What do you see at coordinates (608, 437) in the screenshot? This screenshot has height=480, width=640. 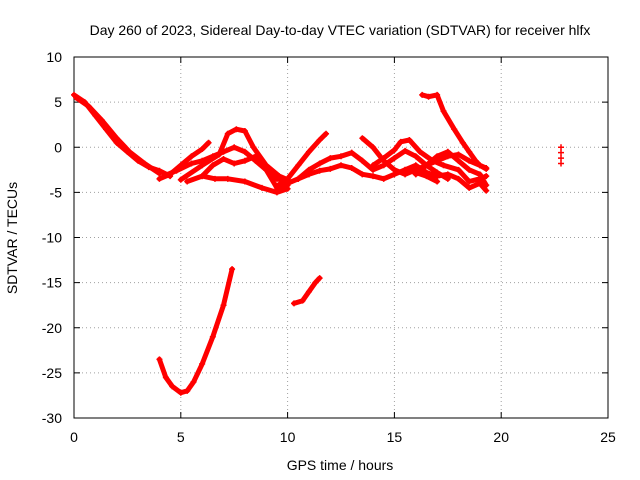 I see `x-tick-label: 25` at bounding box center [608, 437].